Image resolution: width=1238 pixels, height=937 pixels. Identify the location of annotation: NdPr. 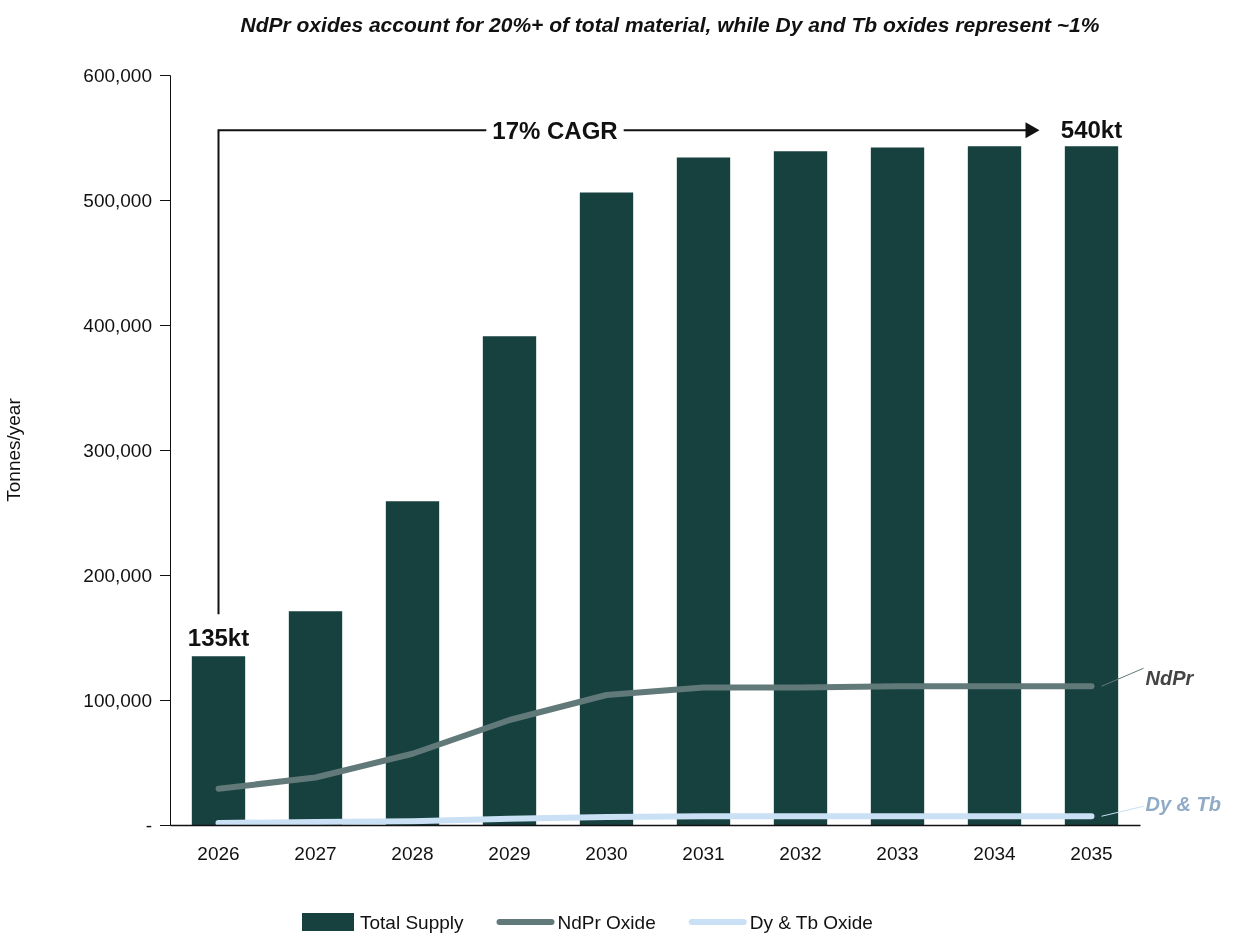
(1170, 678).